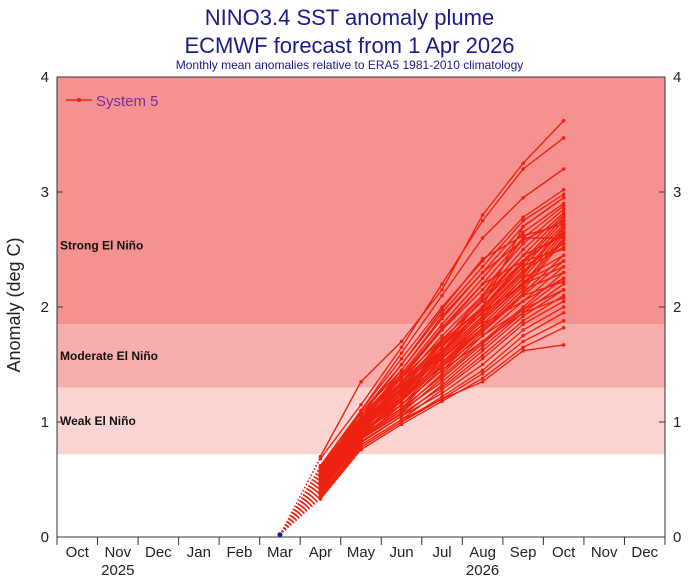 The width and height of the screenshot is (699, 580). I want to click on x-tick-label-12: Oct, so click(564, 552).